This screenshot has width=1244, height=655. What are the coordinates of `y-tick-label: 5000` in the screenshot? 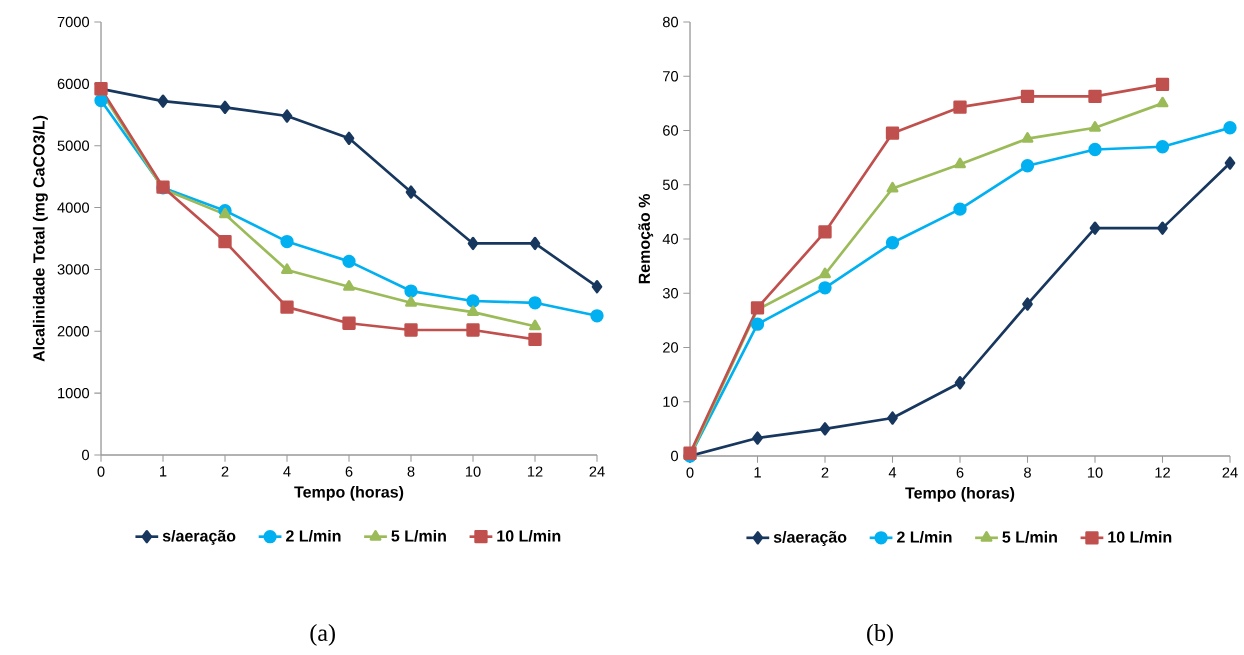 It's located at (73, 145).